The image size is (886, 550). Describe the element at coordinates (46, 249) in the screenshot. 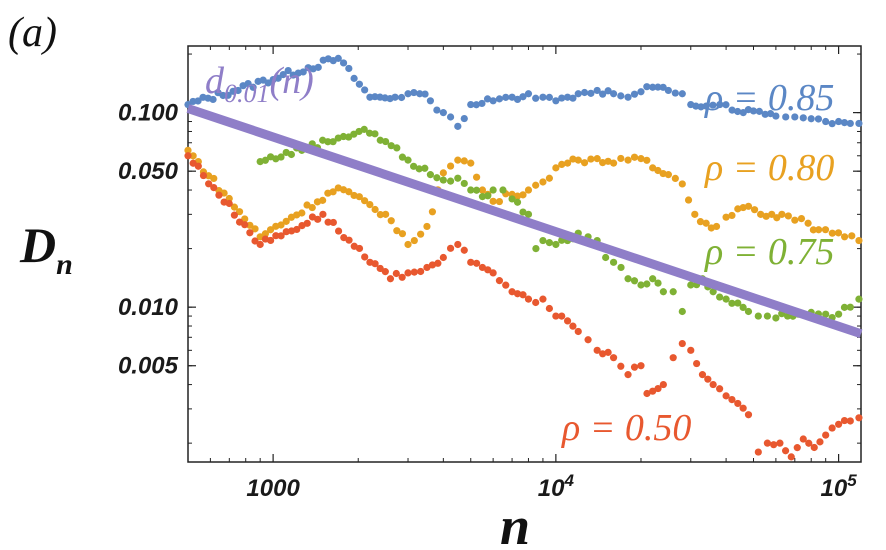

I see `y-axis-label: Dn` at that location.